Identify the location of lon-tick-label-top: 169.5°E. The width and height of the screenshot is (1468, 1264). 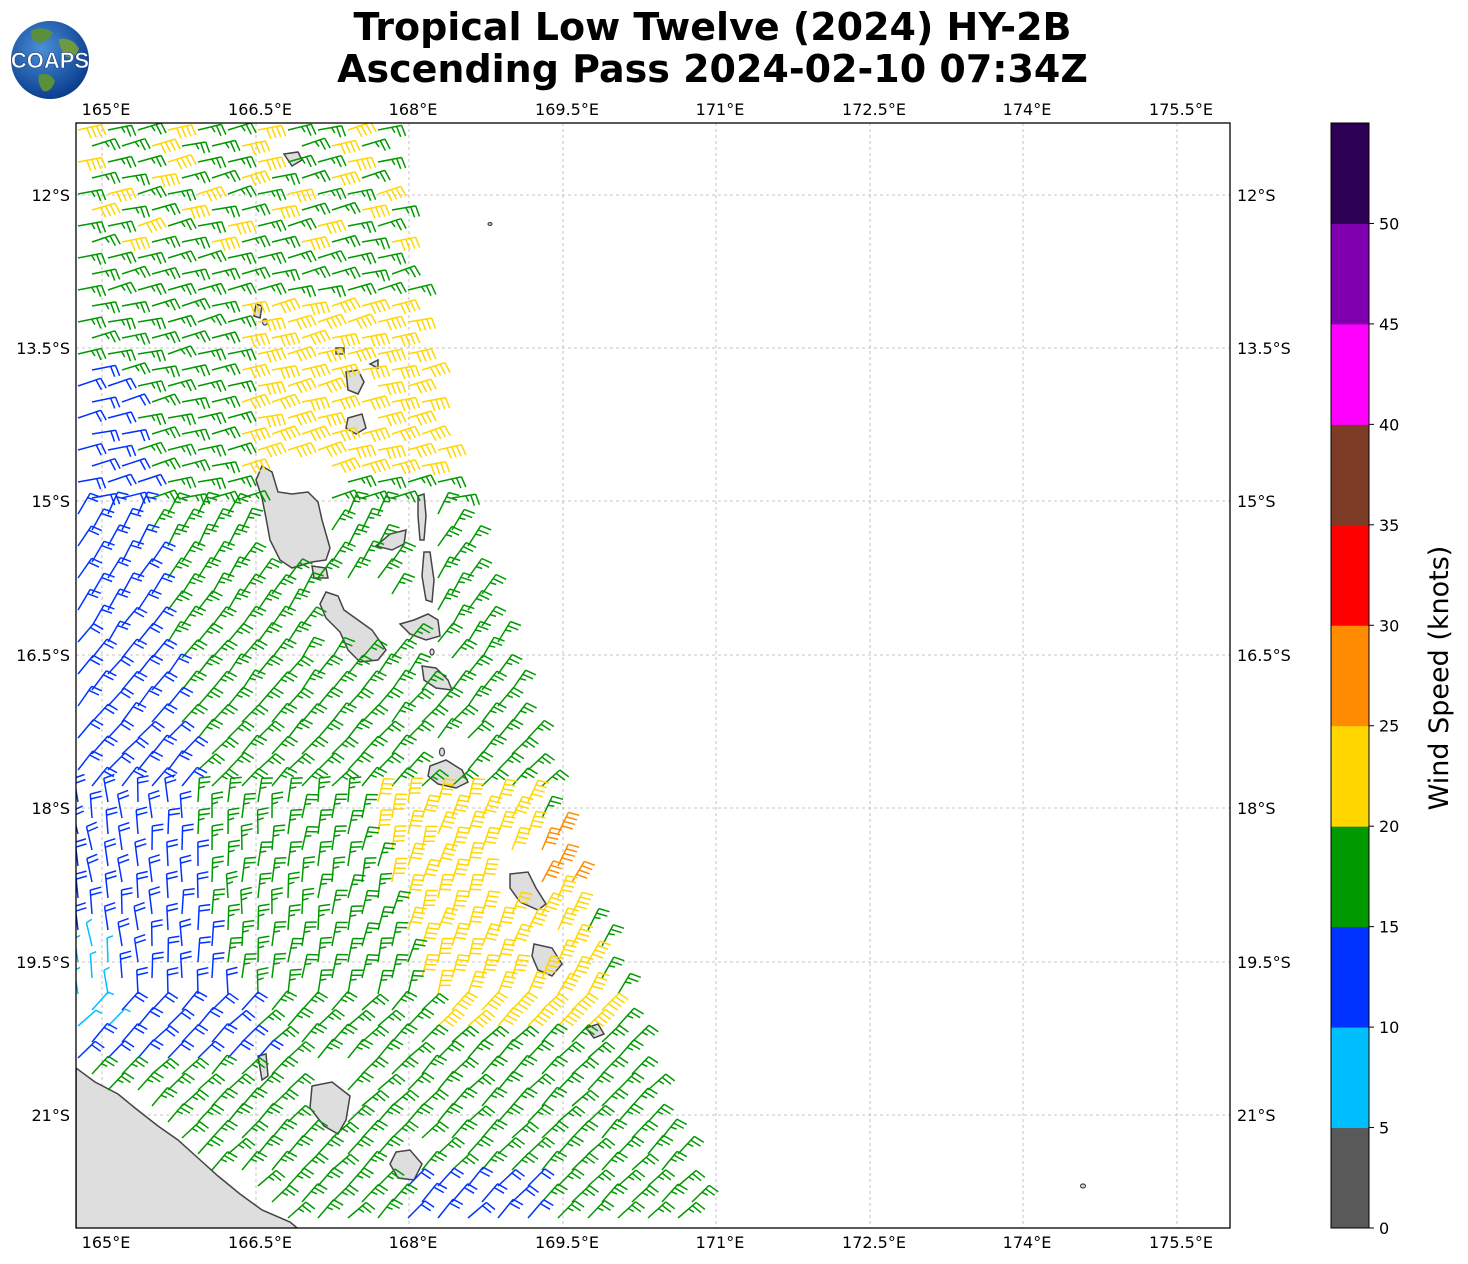
(567, 109).